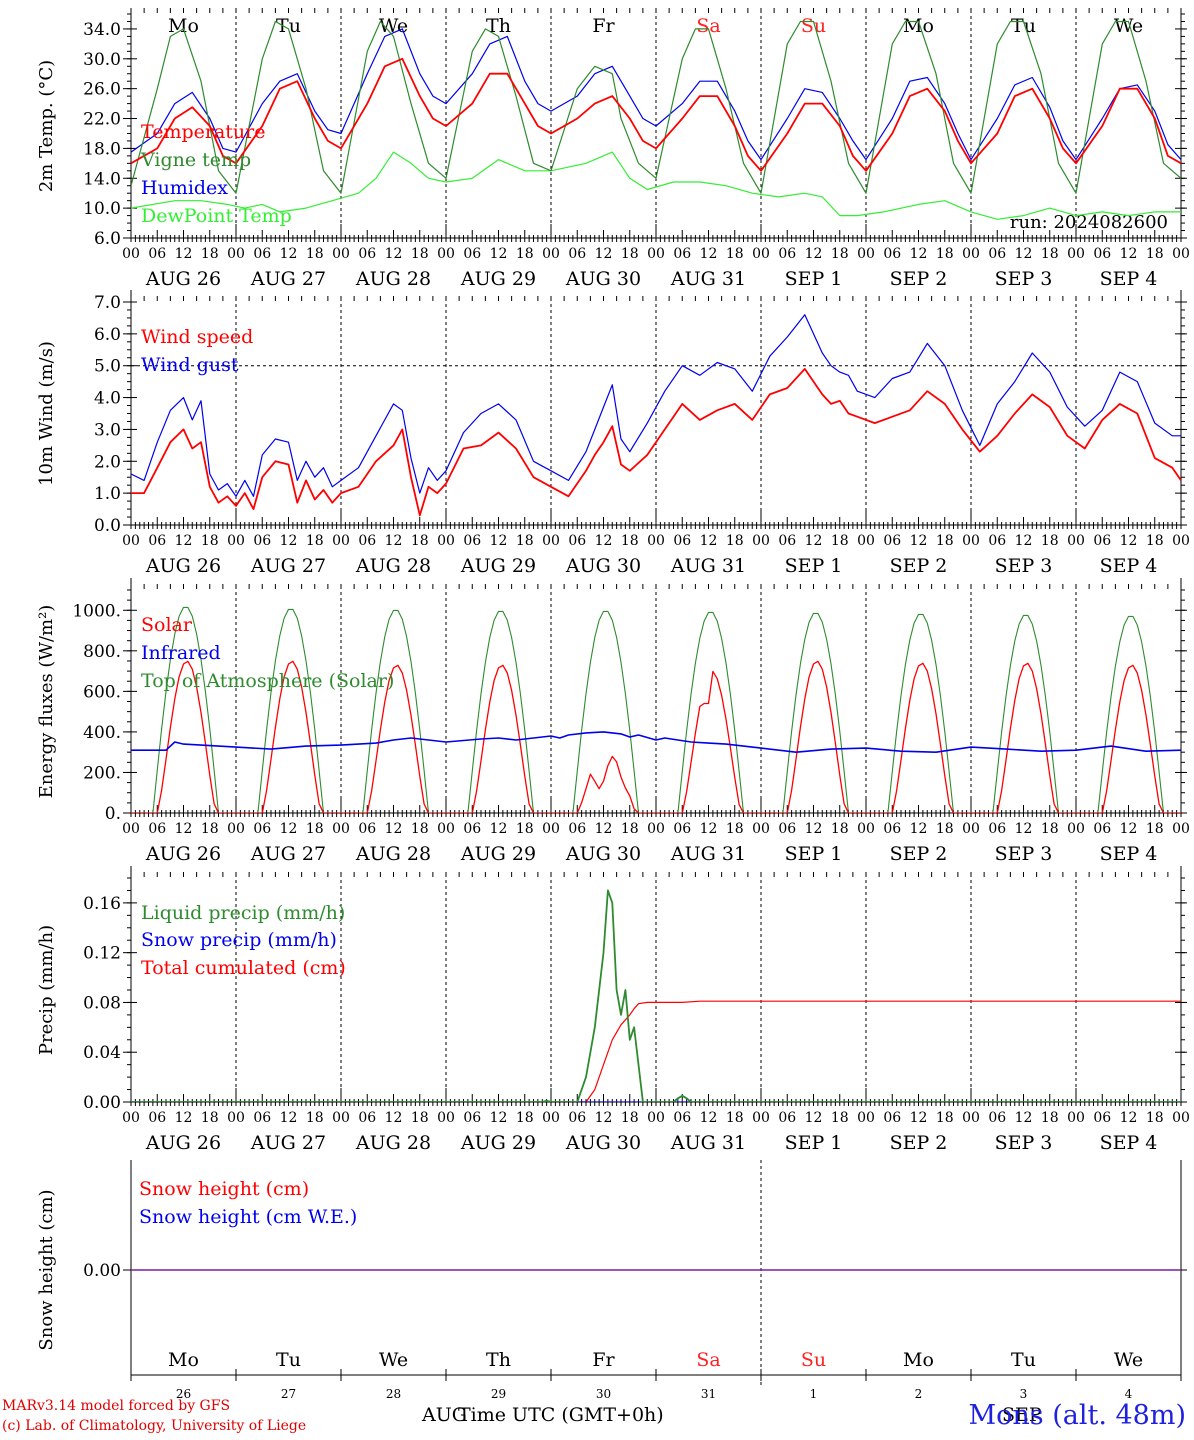 The height and width of the screenshot is (1440, 1194). I want to click on series-line-toa, so click(656, 709).